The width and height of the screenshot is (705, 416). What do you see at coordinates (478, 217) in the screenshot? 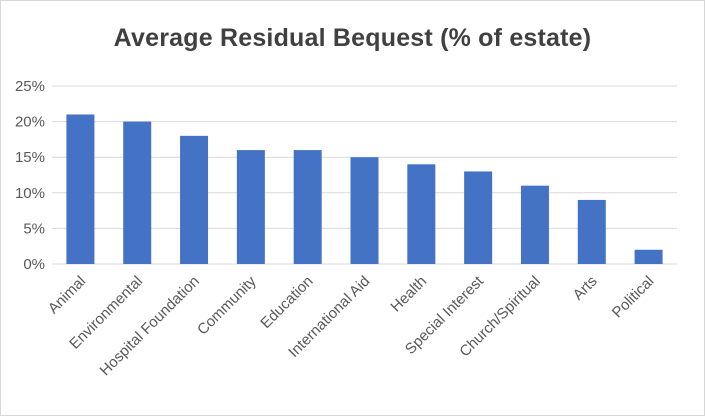
I see `bar-special-interest` at bounding box center [478, 217].